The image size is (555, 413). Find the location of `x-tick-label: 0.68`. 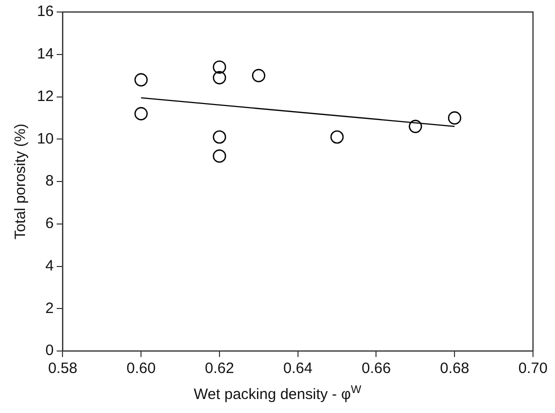

x-tick-label: 0.68 is located at coordinates (455, 369).